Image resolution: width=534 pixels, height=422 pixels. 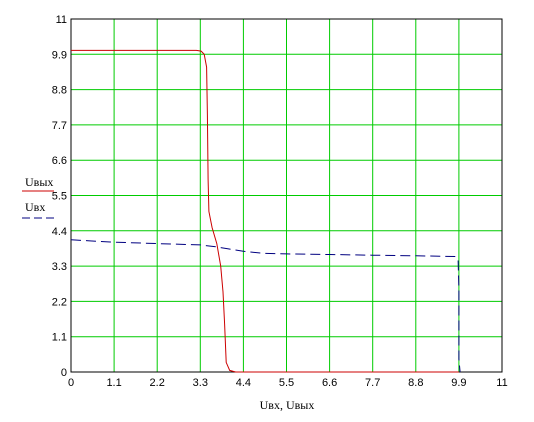 I want to click on x-tick-label: 4.4, so click(x=243, y=383).